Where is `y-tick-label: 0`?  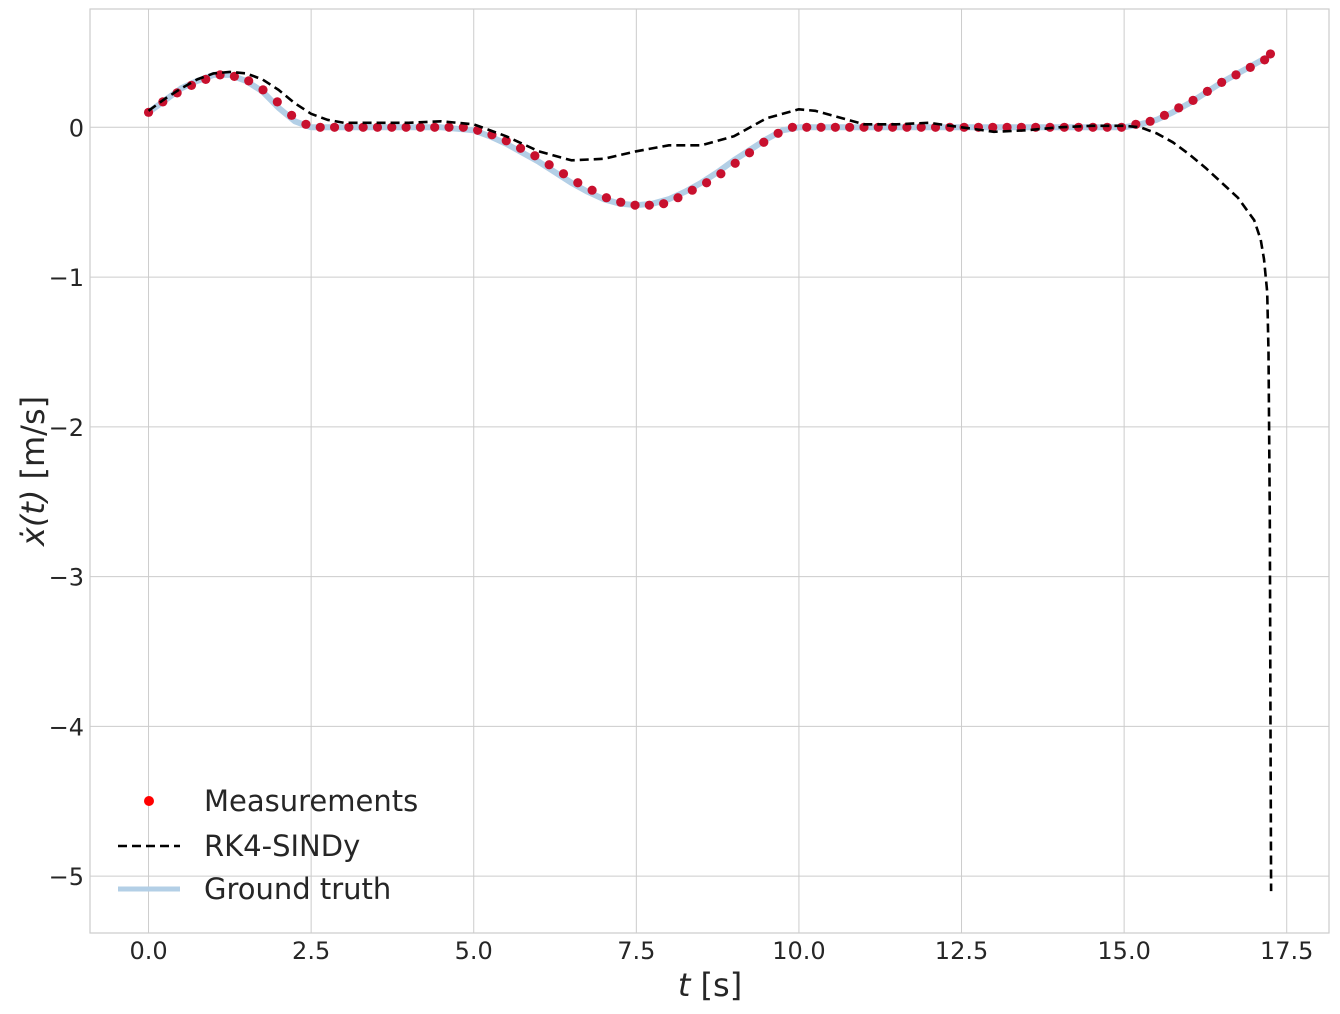 y-tick-label: 0 is located at coordinates (76, 128).